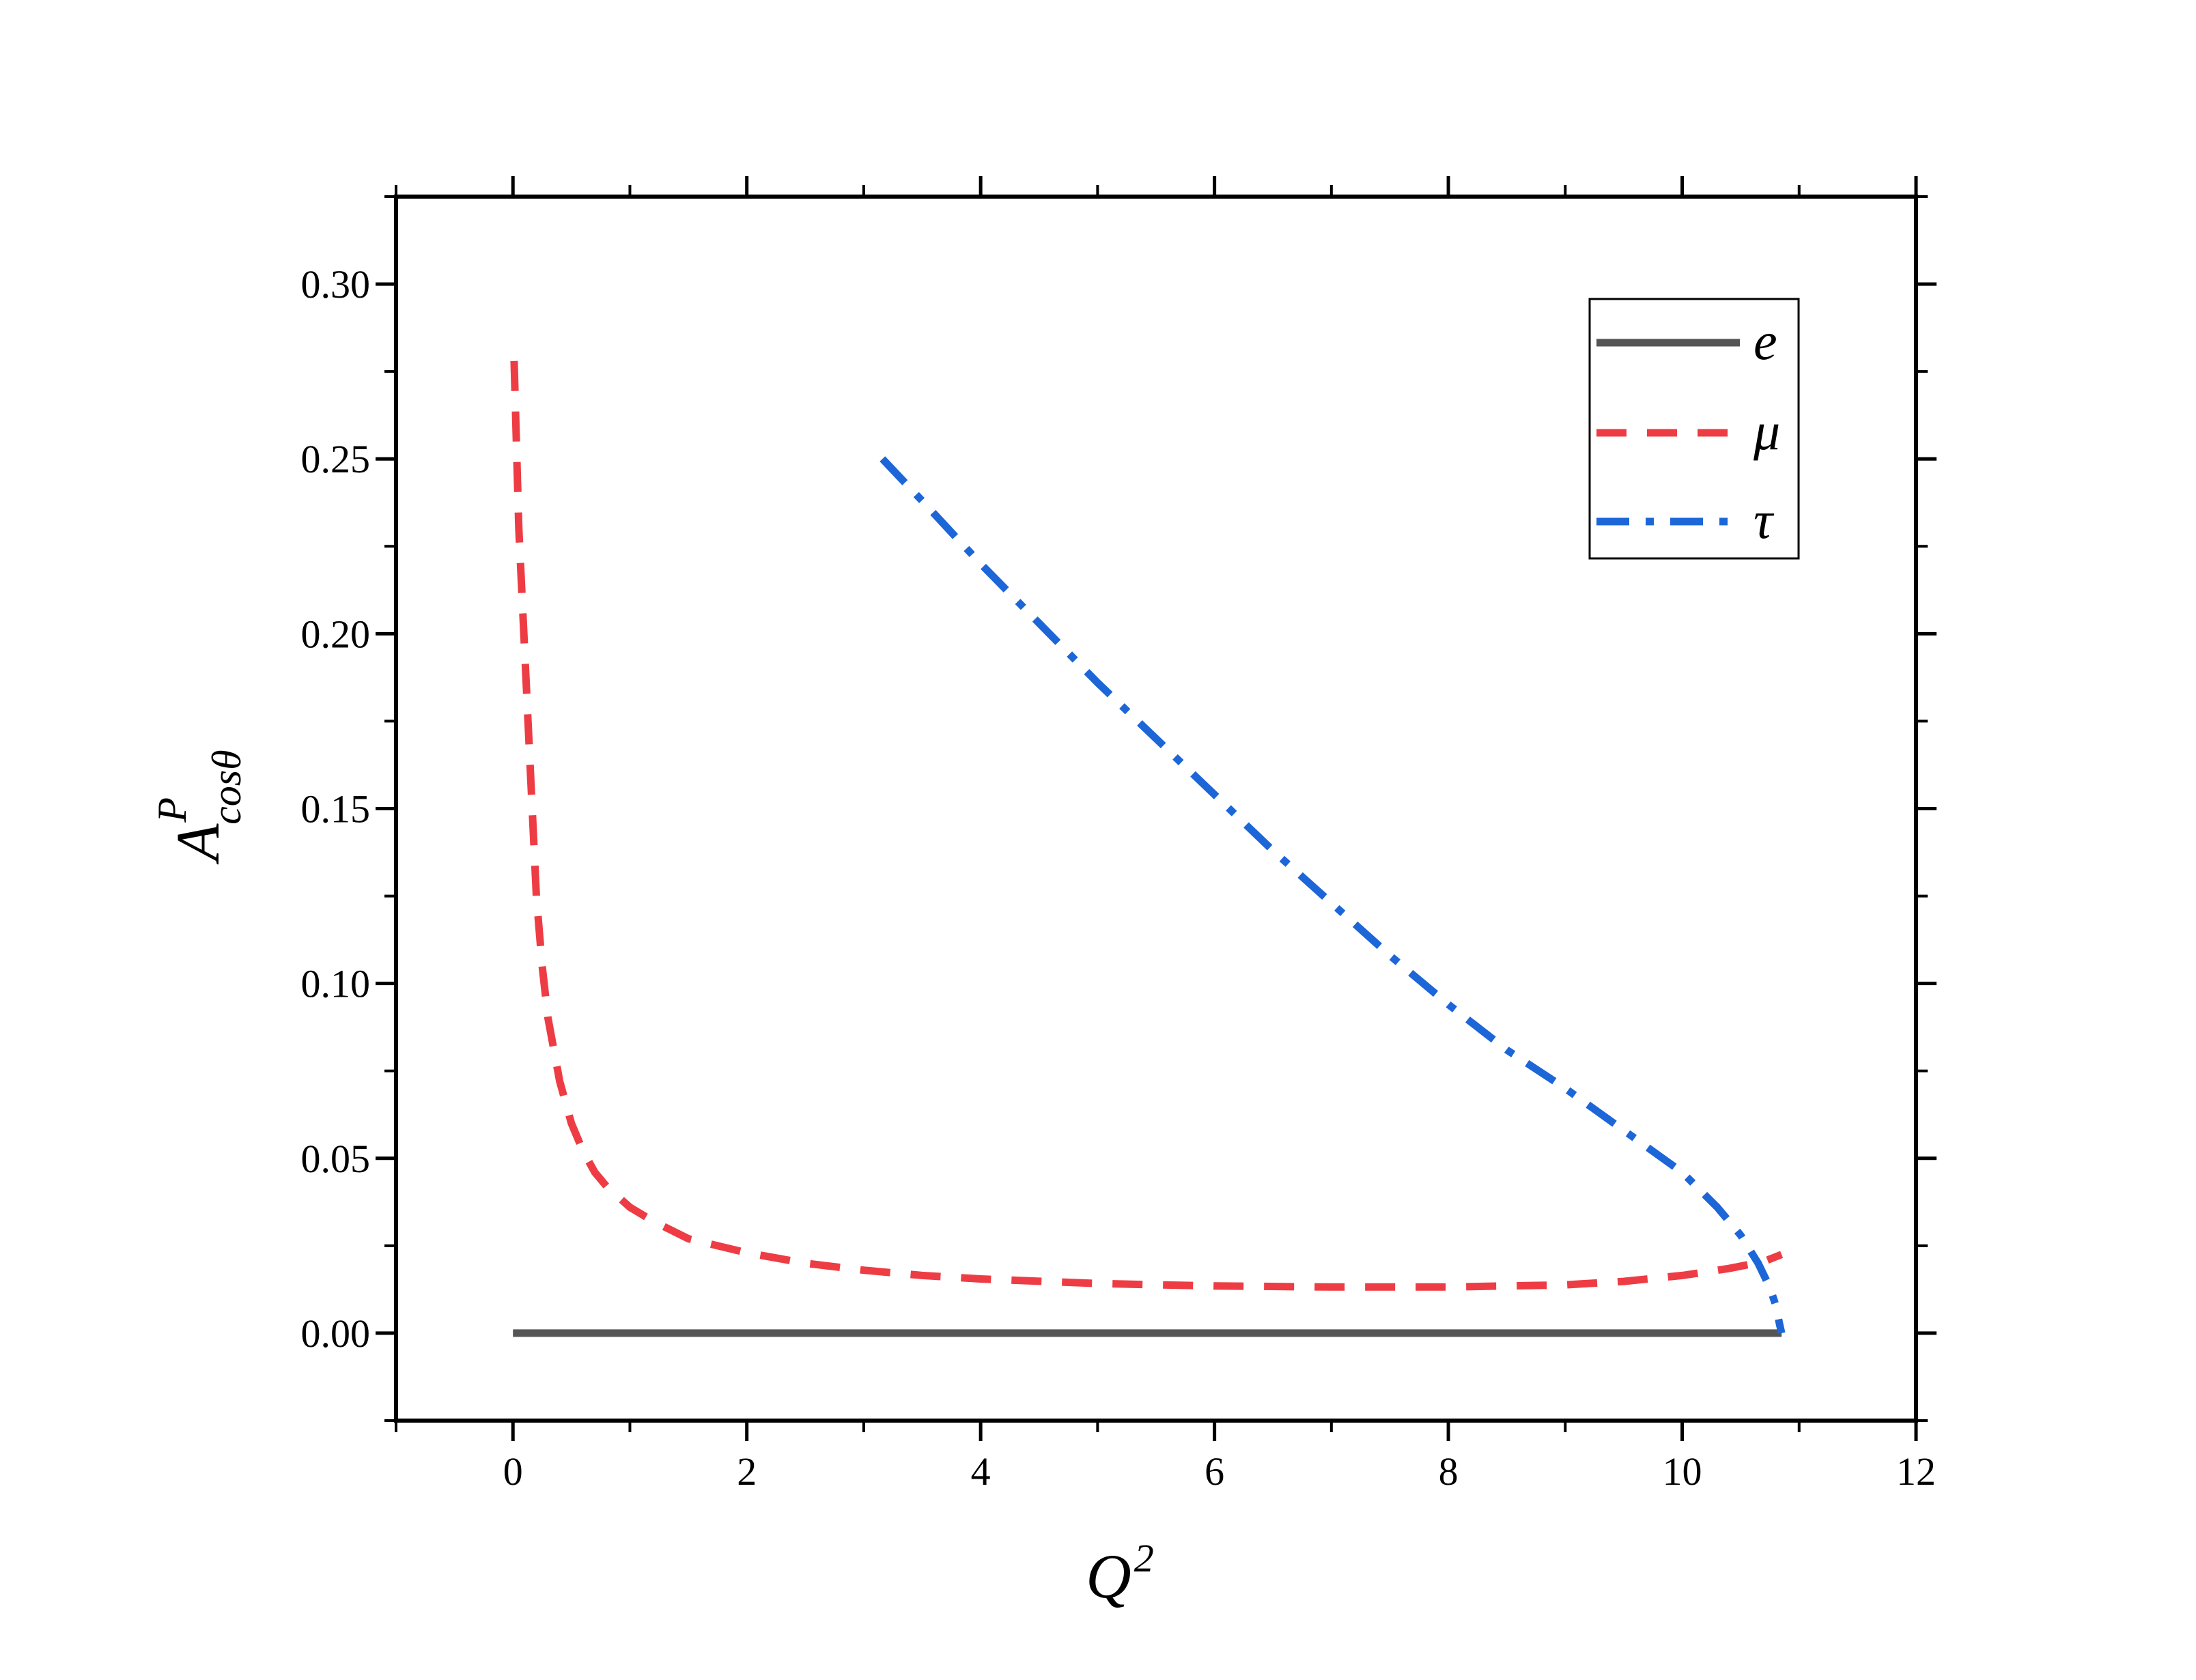 This screenshot has width=2196, height=1680. I want to click on x-tick-label: 12, so click(1916, 1471).